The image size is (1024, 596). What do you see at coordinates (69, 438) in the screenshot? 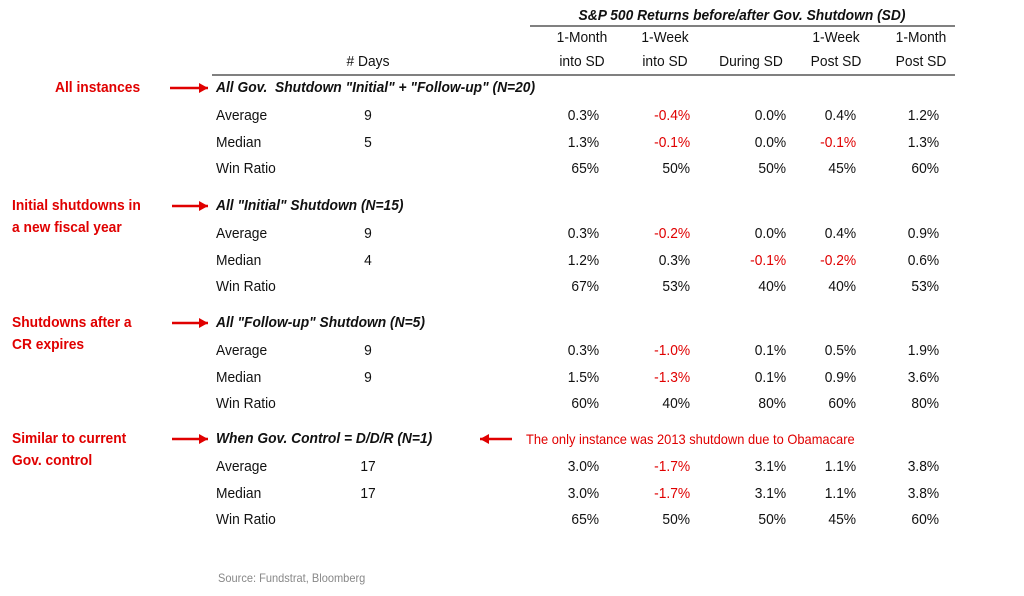
I see `annotation: Similar to current` at bounding box center [69, 438].